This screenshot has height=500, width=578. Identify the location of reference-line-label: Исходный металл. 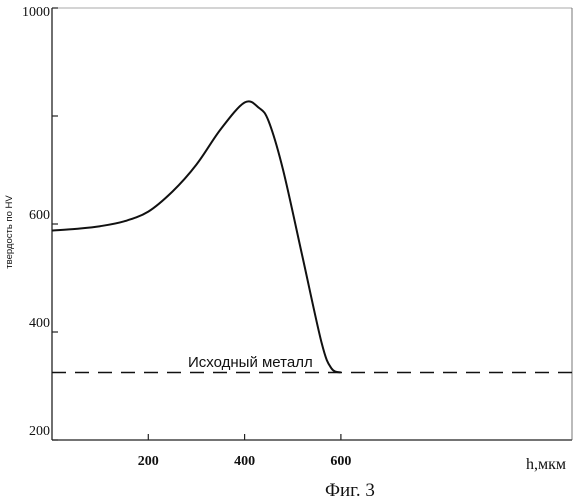
(250, 362).